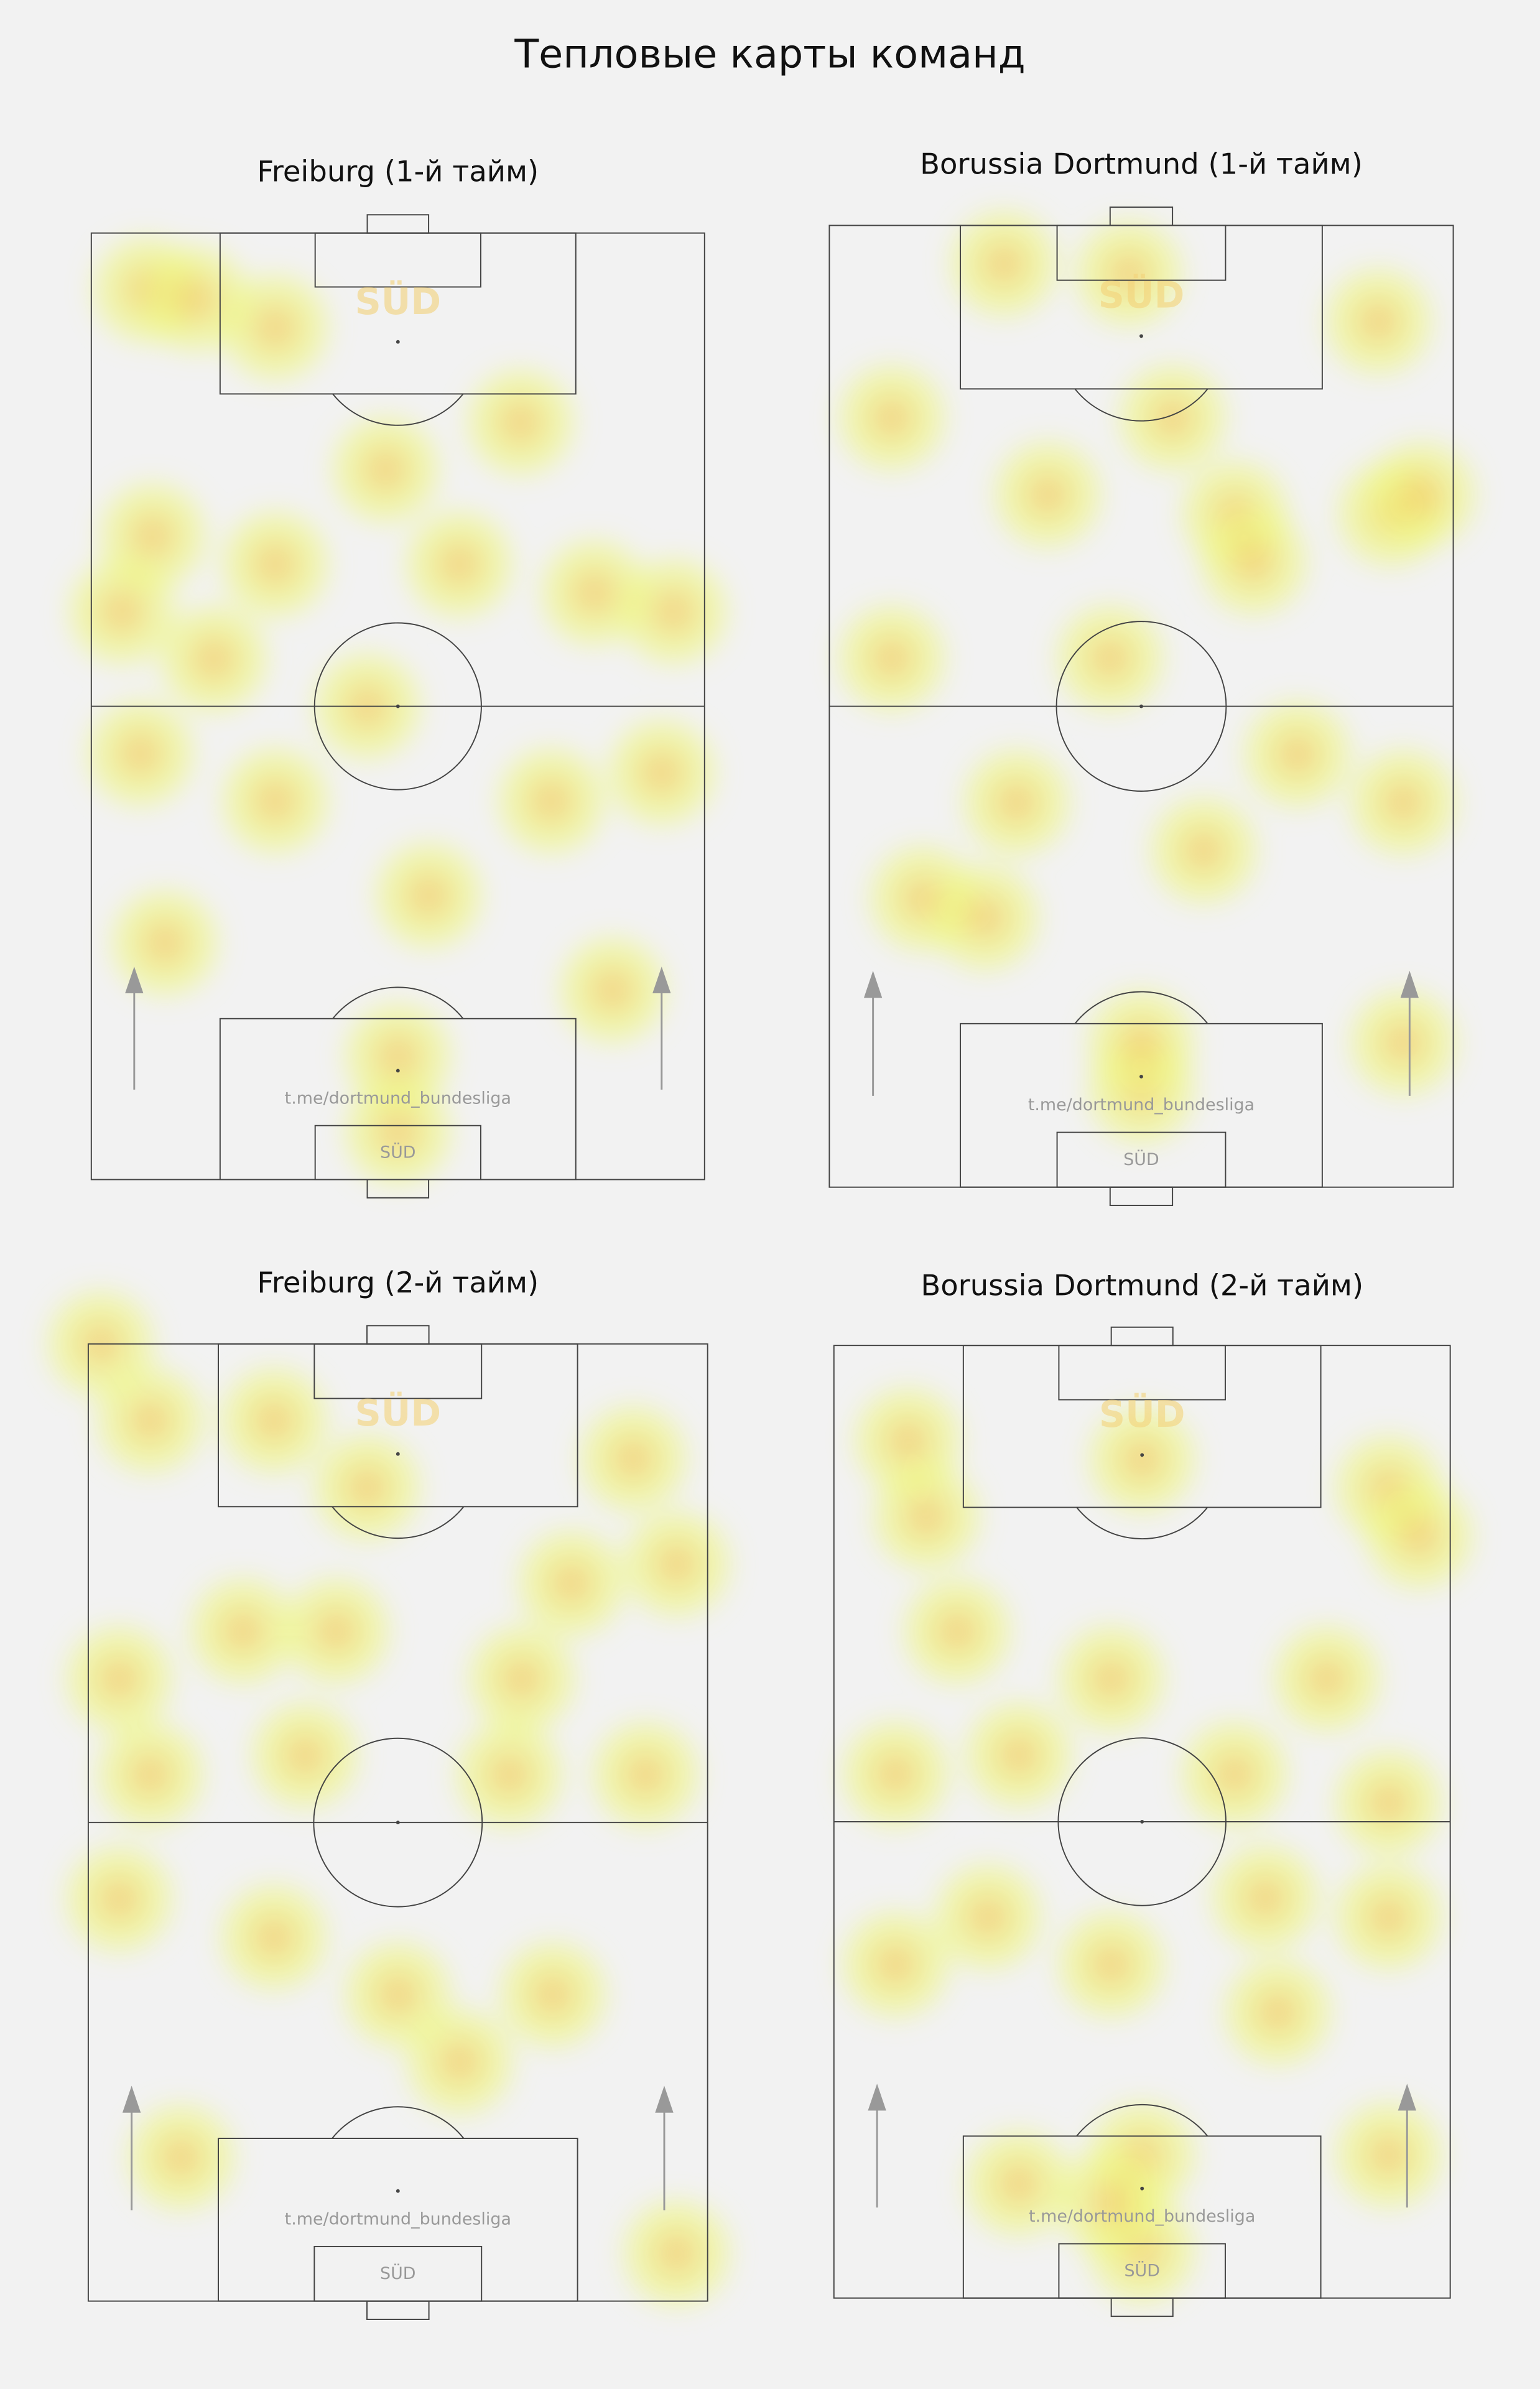 The image size is (1540, 2389). I want to click on panel-title: Borussia Dortmund (1-й тайм), so click(1141, 164).